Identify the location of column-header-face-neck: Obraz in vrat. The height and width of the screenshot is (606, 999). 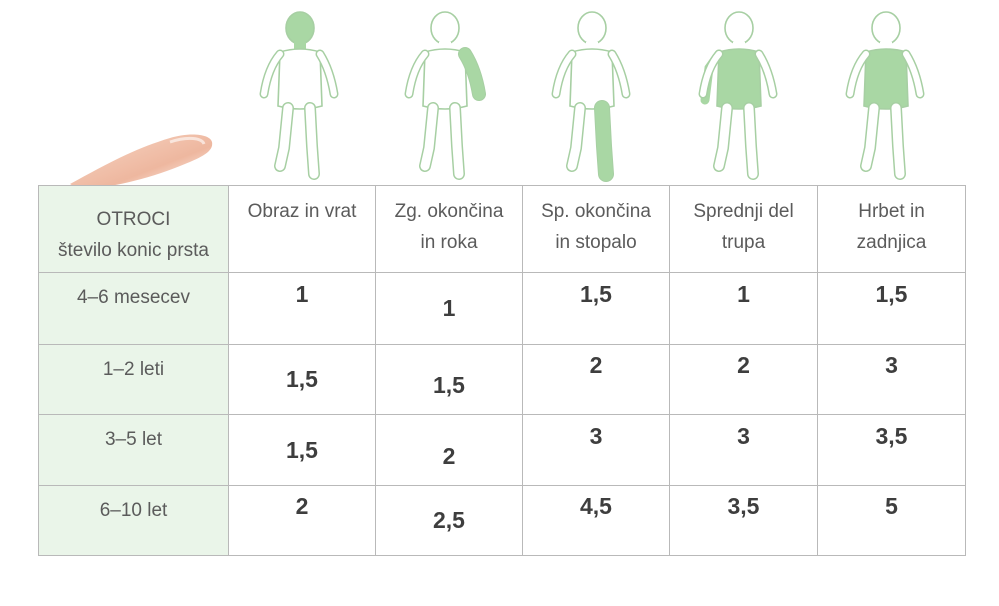
(302, 229).